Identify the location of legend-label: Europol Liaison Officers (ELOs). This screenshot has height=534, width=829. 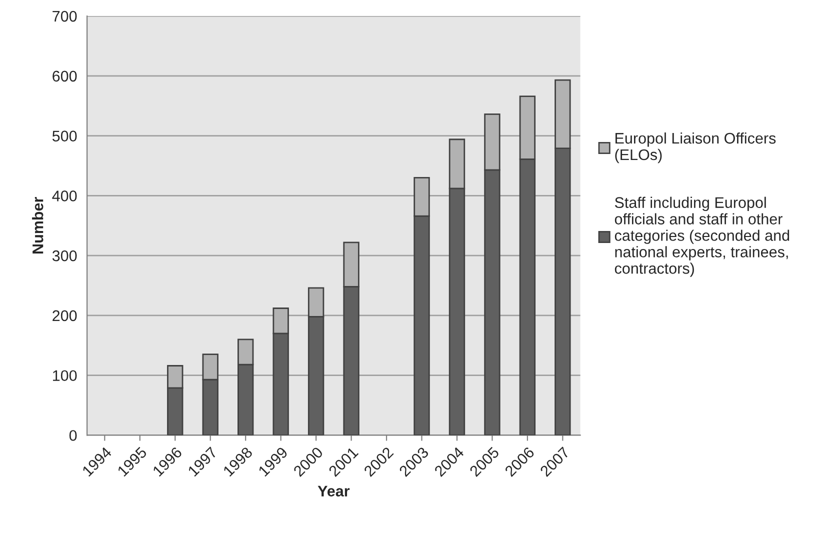
(695, 148).